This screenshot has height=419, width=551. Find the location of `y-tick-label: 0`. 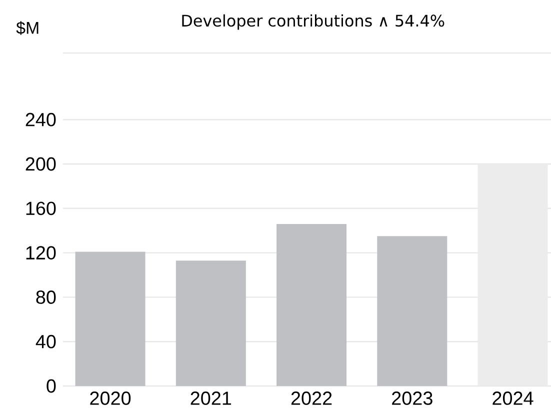

y-tick-label: 0 is located at coordinates (51, 386).